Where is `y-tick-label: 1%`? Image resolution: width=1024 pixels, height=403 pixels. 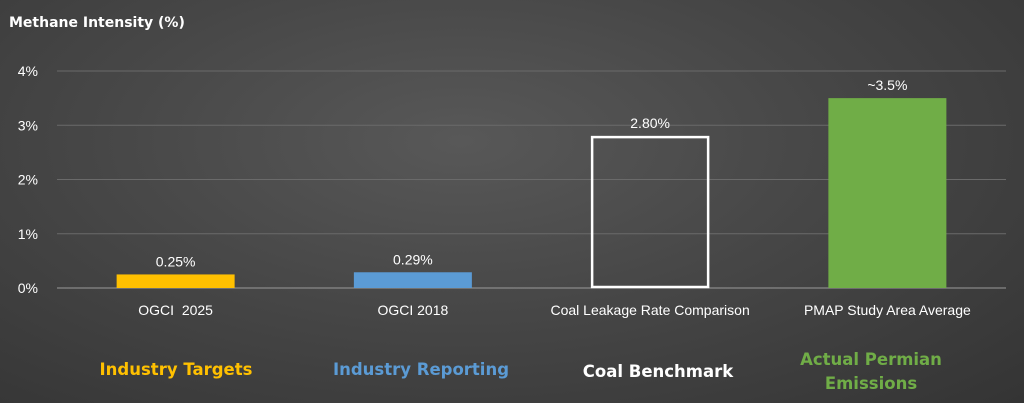
y-tick-label: 1% is located at coordinates (28, 234).